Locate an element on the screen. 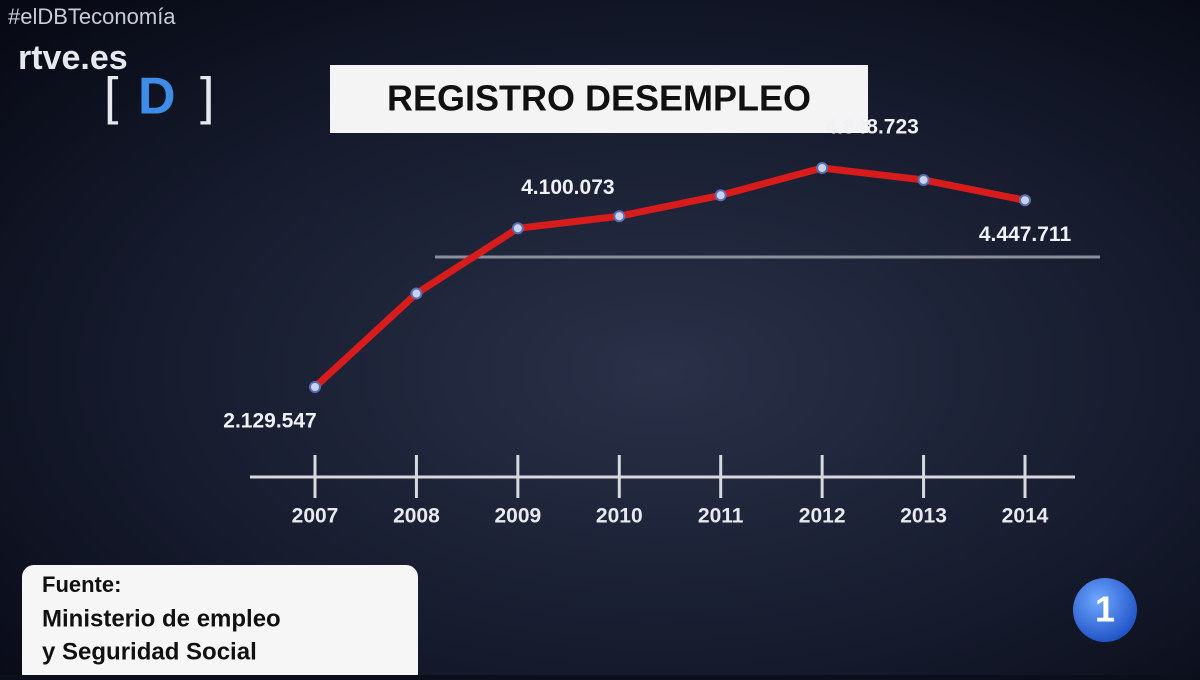 The width and height of the screenshot is (1200, 680). x-tick-label: 2010 is located at coordinates (619, 516).